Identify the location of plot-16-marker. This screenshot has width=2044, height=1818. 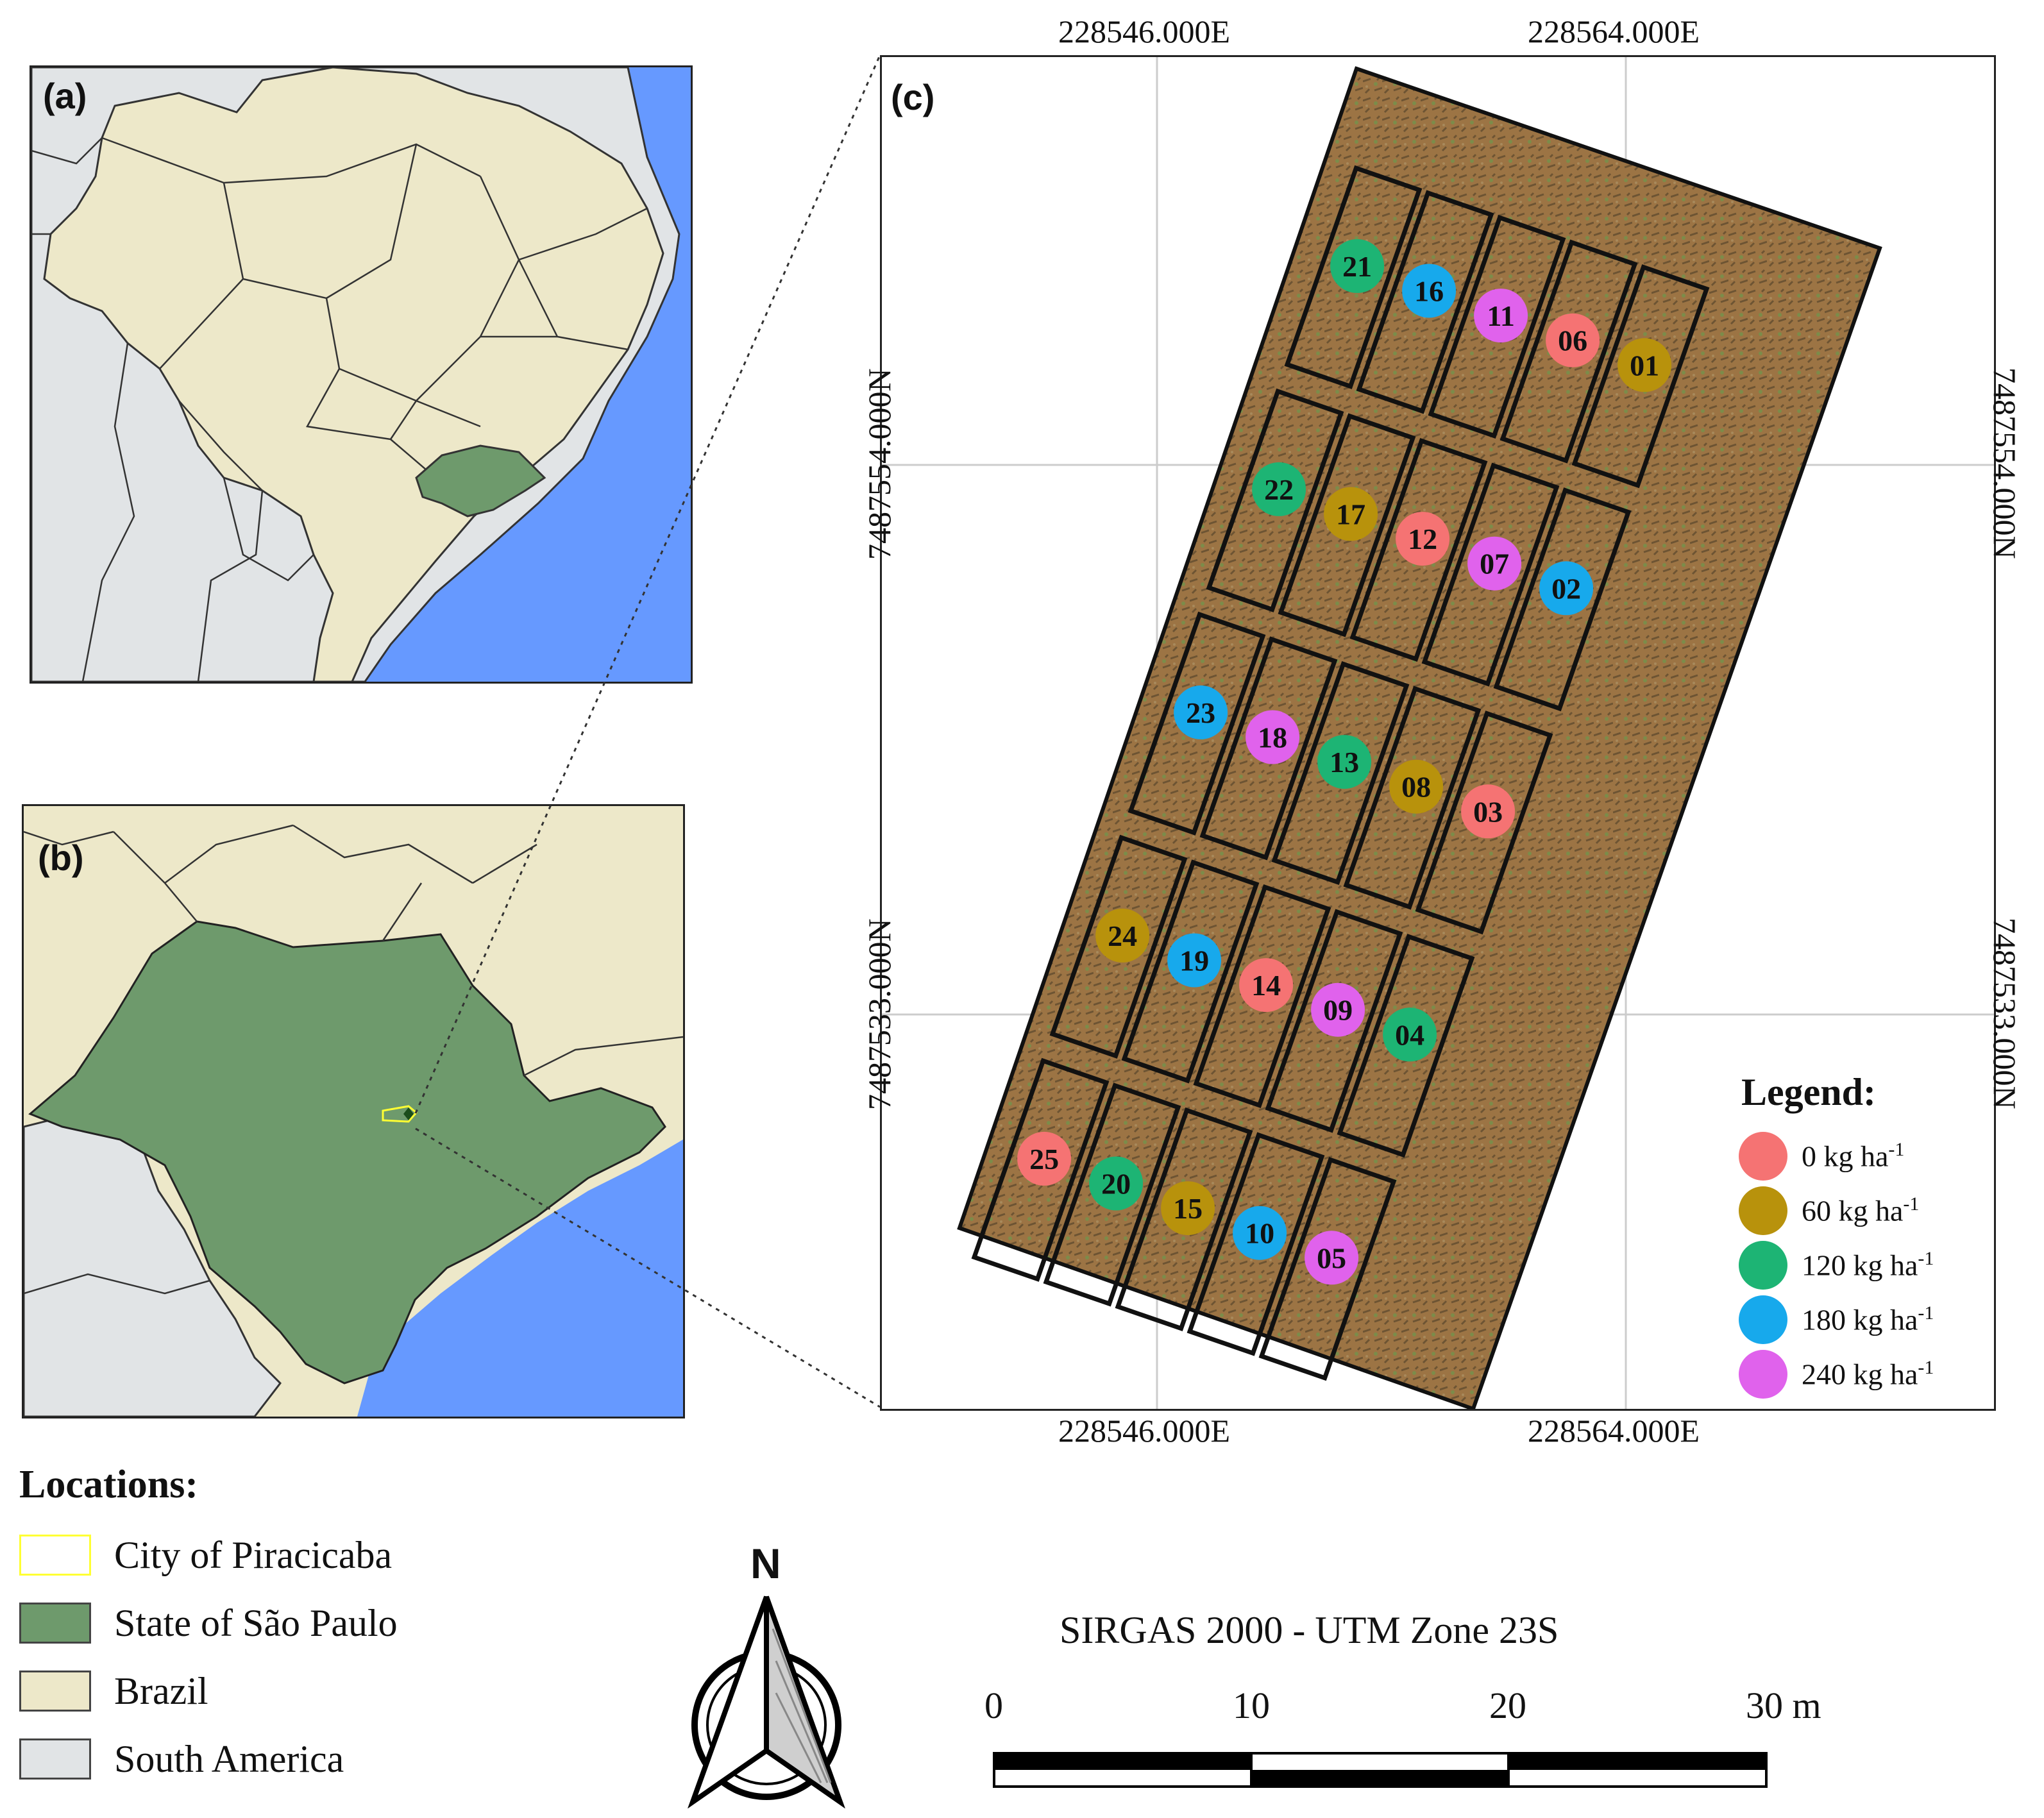
(1429, 291).